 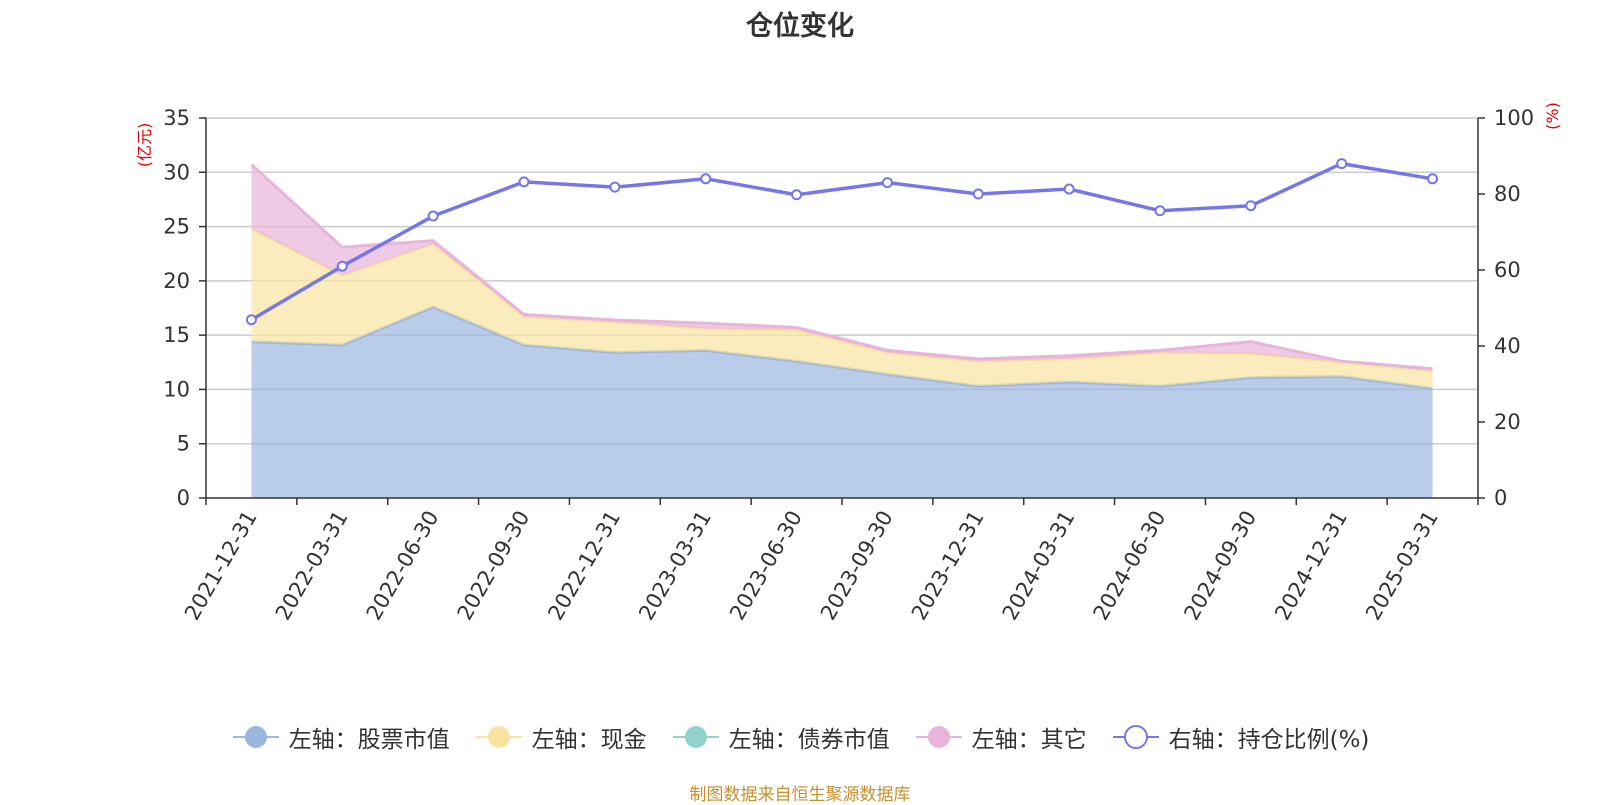 What do you see at coordinates (766, 566) in the screenshot?
I see `x-tick-label: 2023-06-30` at bounding box center [766, 566].